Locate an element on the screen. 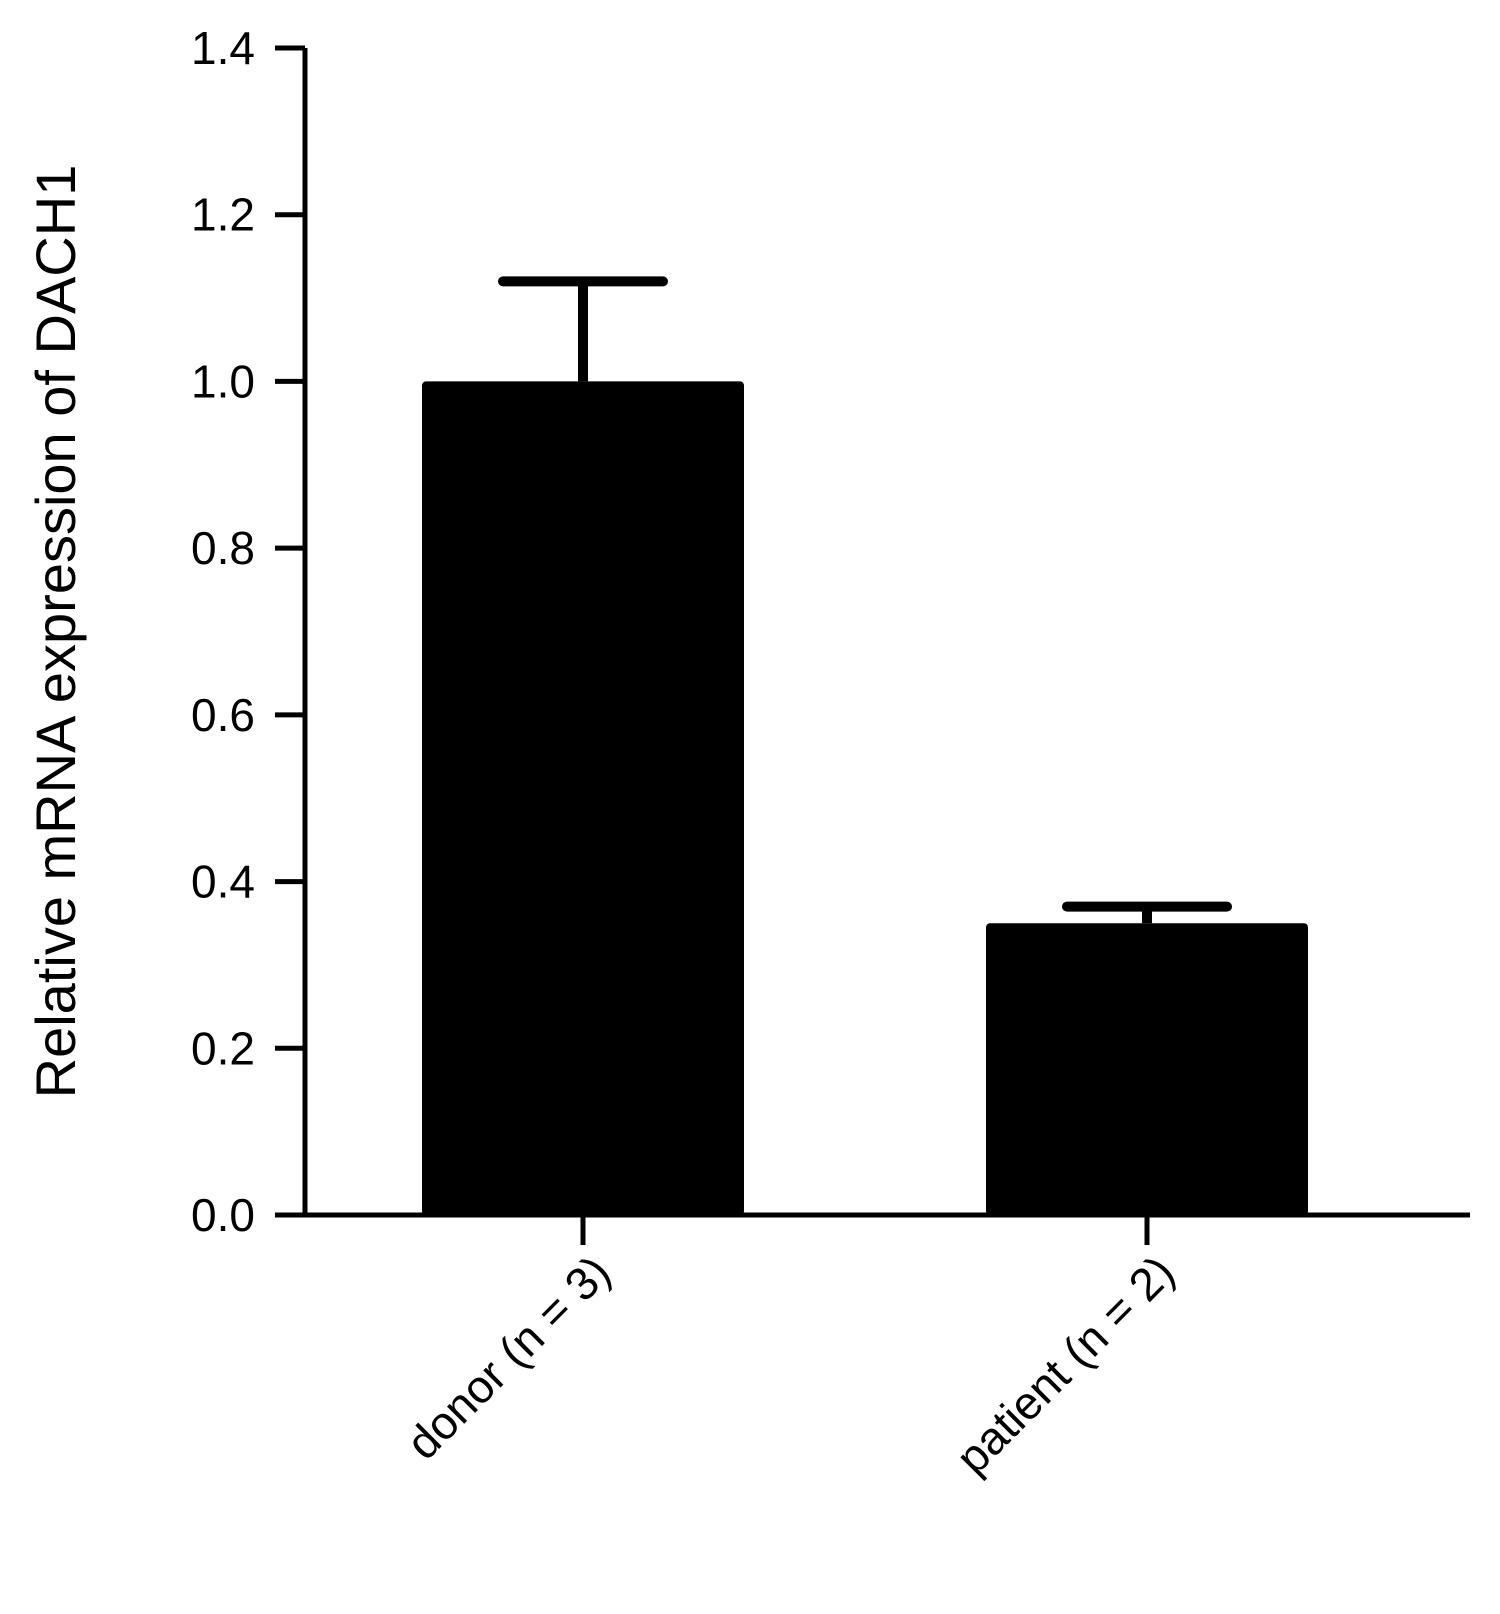 The width and height of the screenshot is (1500, 1614). bar-patient is located at coordinates (1147, 1069).